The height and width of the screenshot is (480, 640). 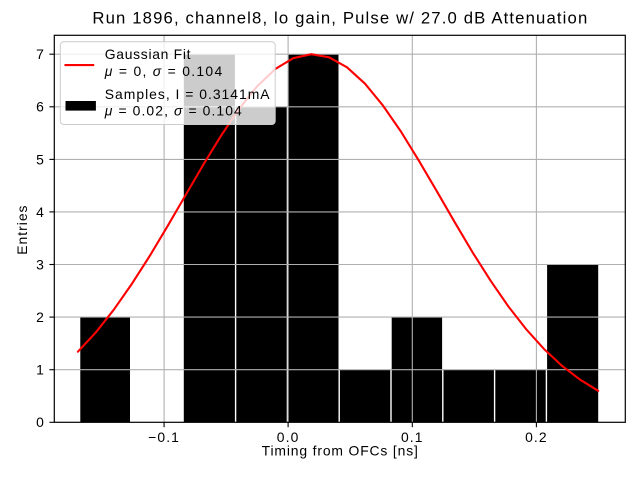 What do you see at coordinates (40, 212) in the screenshot?
I see `svg-text: 4` at bounding box center [40, 212].